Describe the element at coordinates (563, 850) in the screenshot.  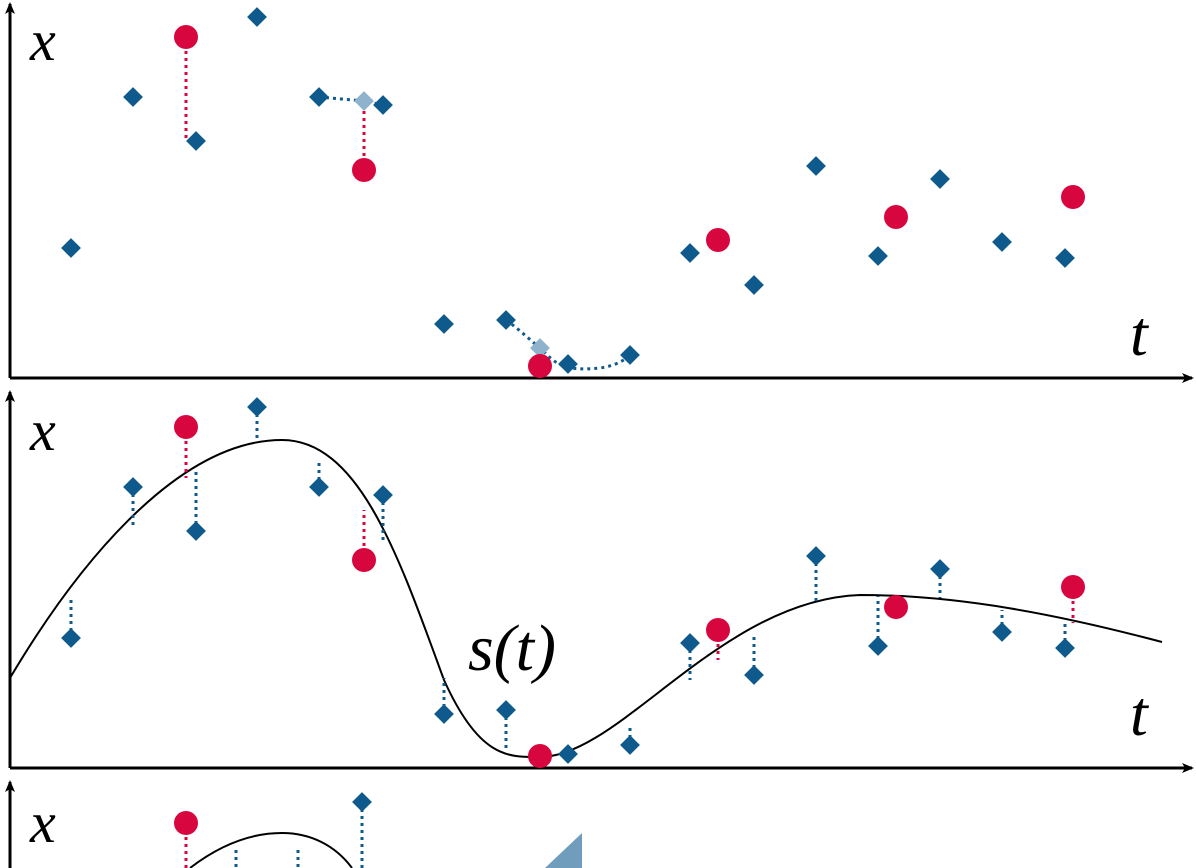
I see `marker` at that location.